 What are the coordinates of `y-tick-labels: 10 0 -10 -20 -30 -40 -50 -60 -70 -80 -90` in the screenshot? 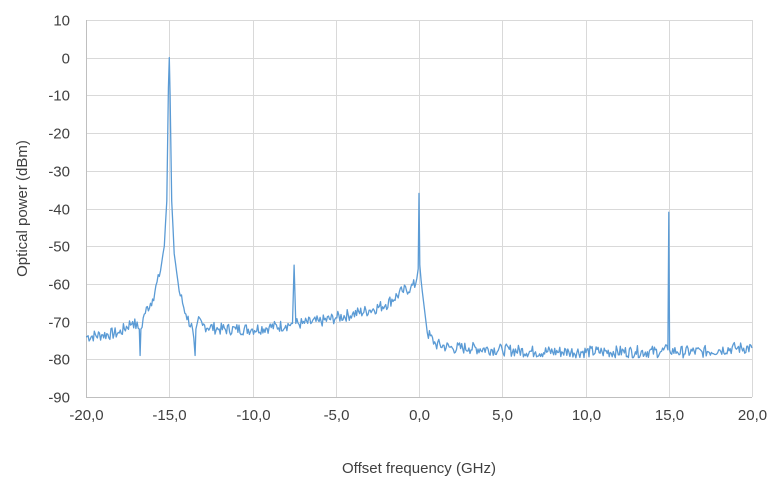 It's located at (59, 210).